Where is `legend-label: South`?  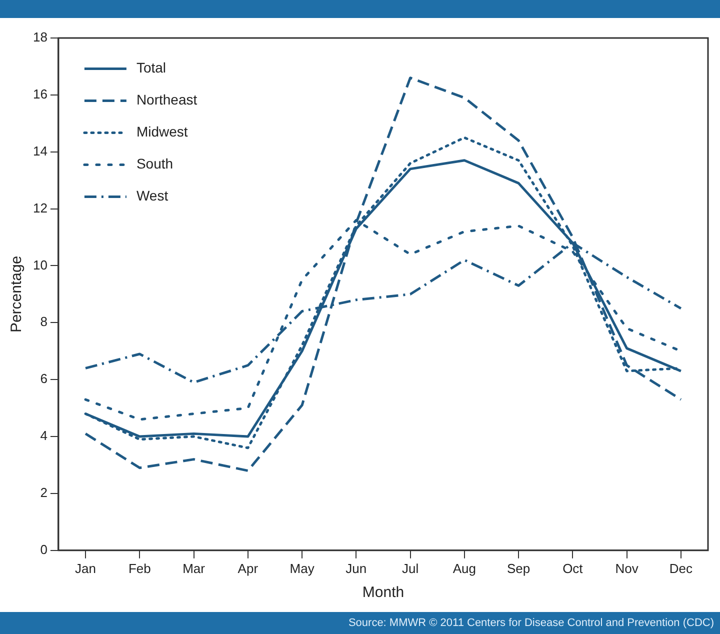 legend-label: South is located at coordinates (155, 164).